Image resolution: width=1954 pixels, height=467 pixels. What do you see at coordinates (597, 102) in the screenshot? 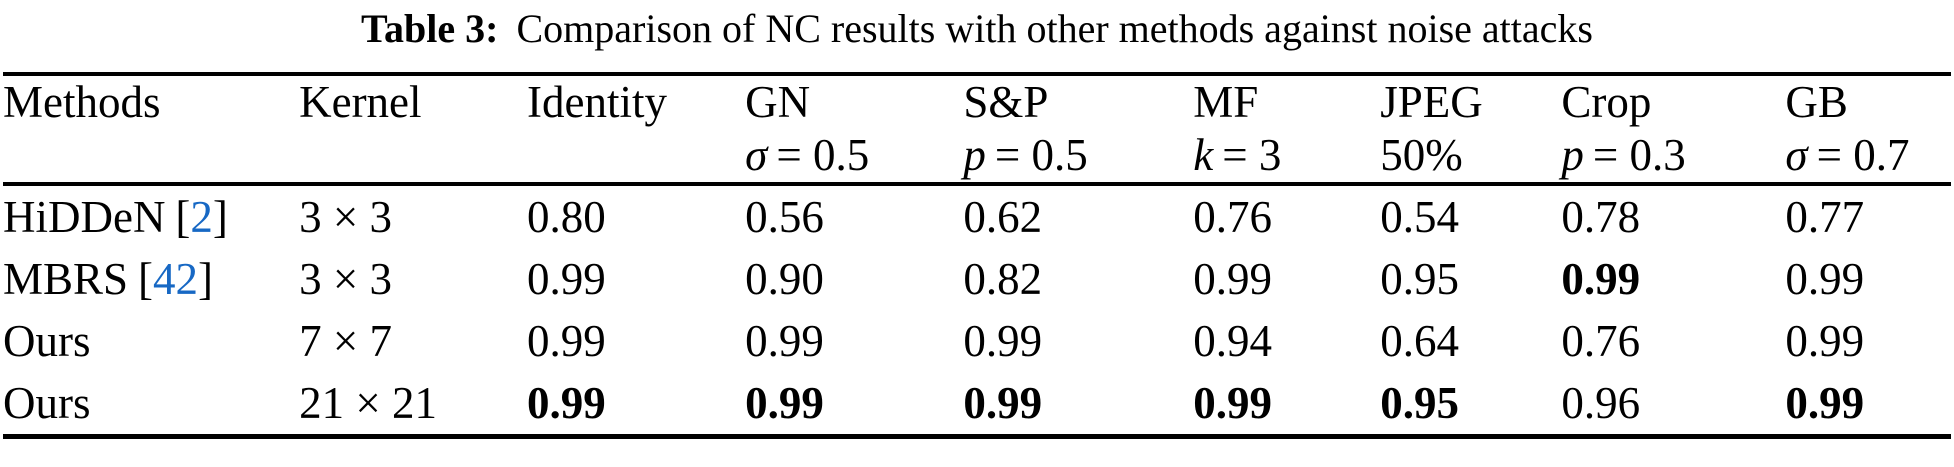
I see `column-label: Identity` at bounding box center [597, 102].